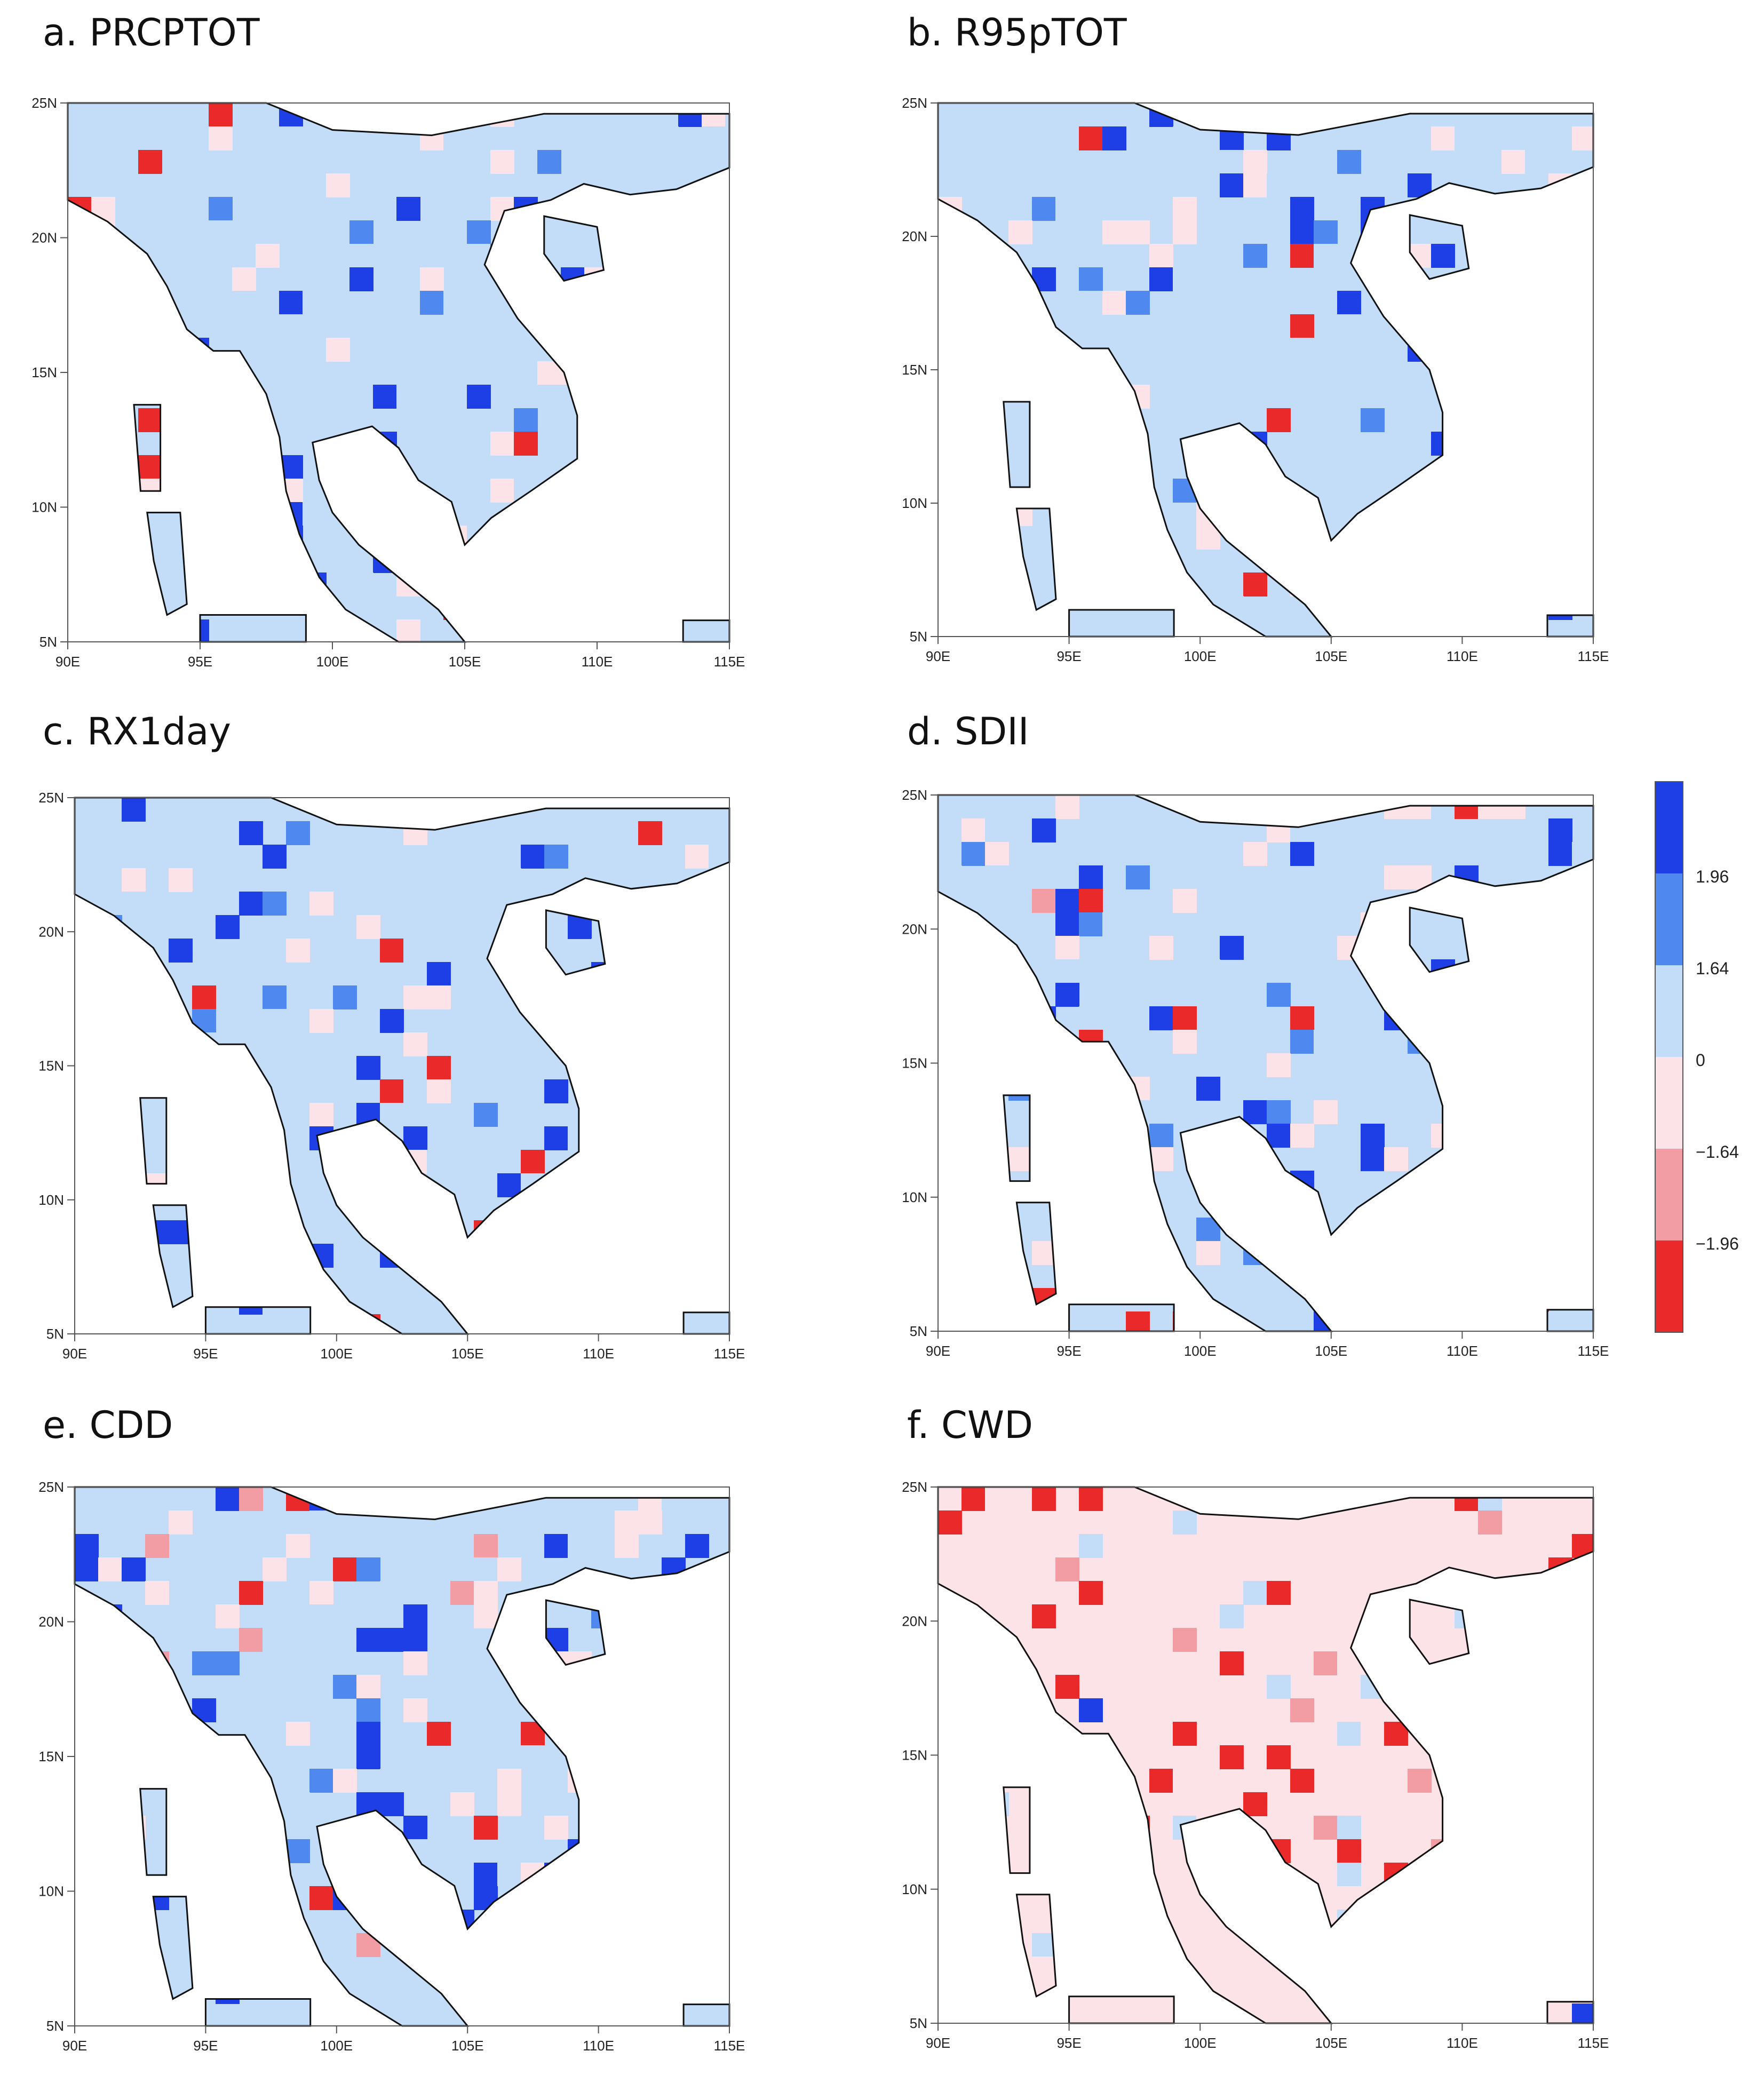  Describe the element at coordinates (1717, 1152) in the screenshot. I see `legend-label-neg-1-64: −1.64` at that location.